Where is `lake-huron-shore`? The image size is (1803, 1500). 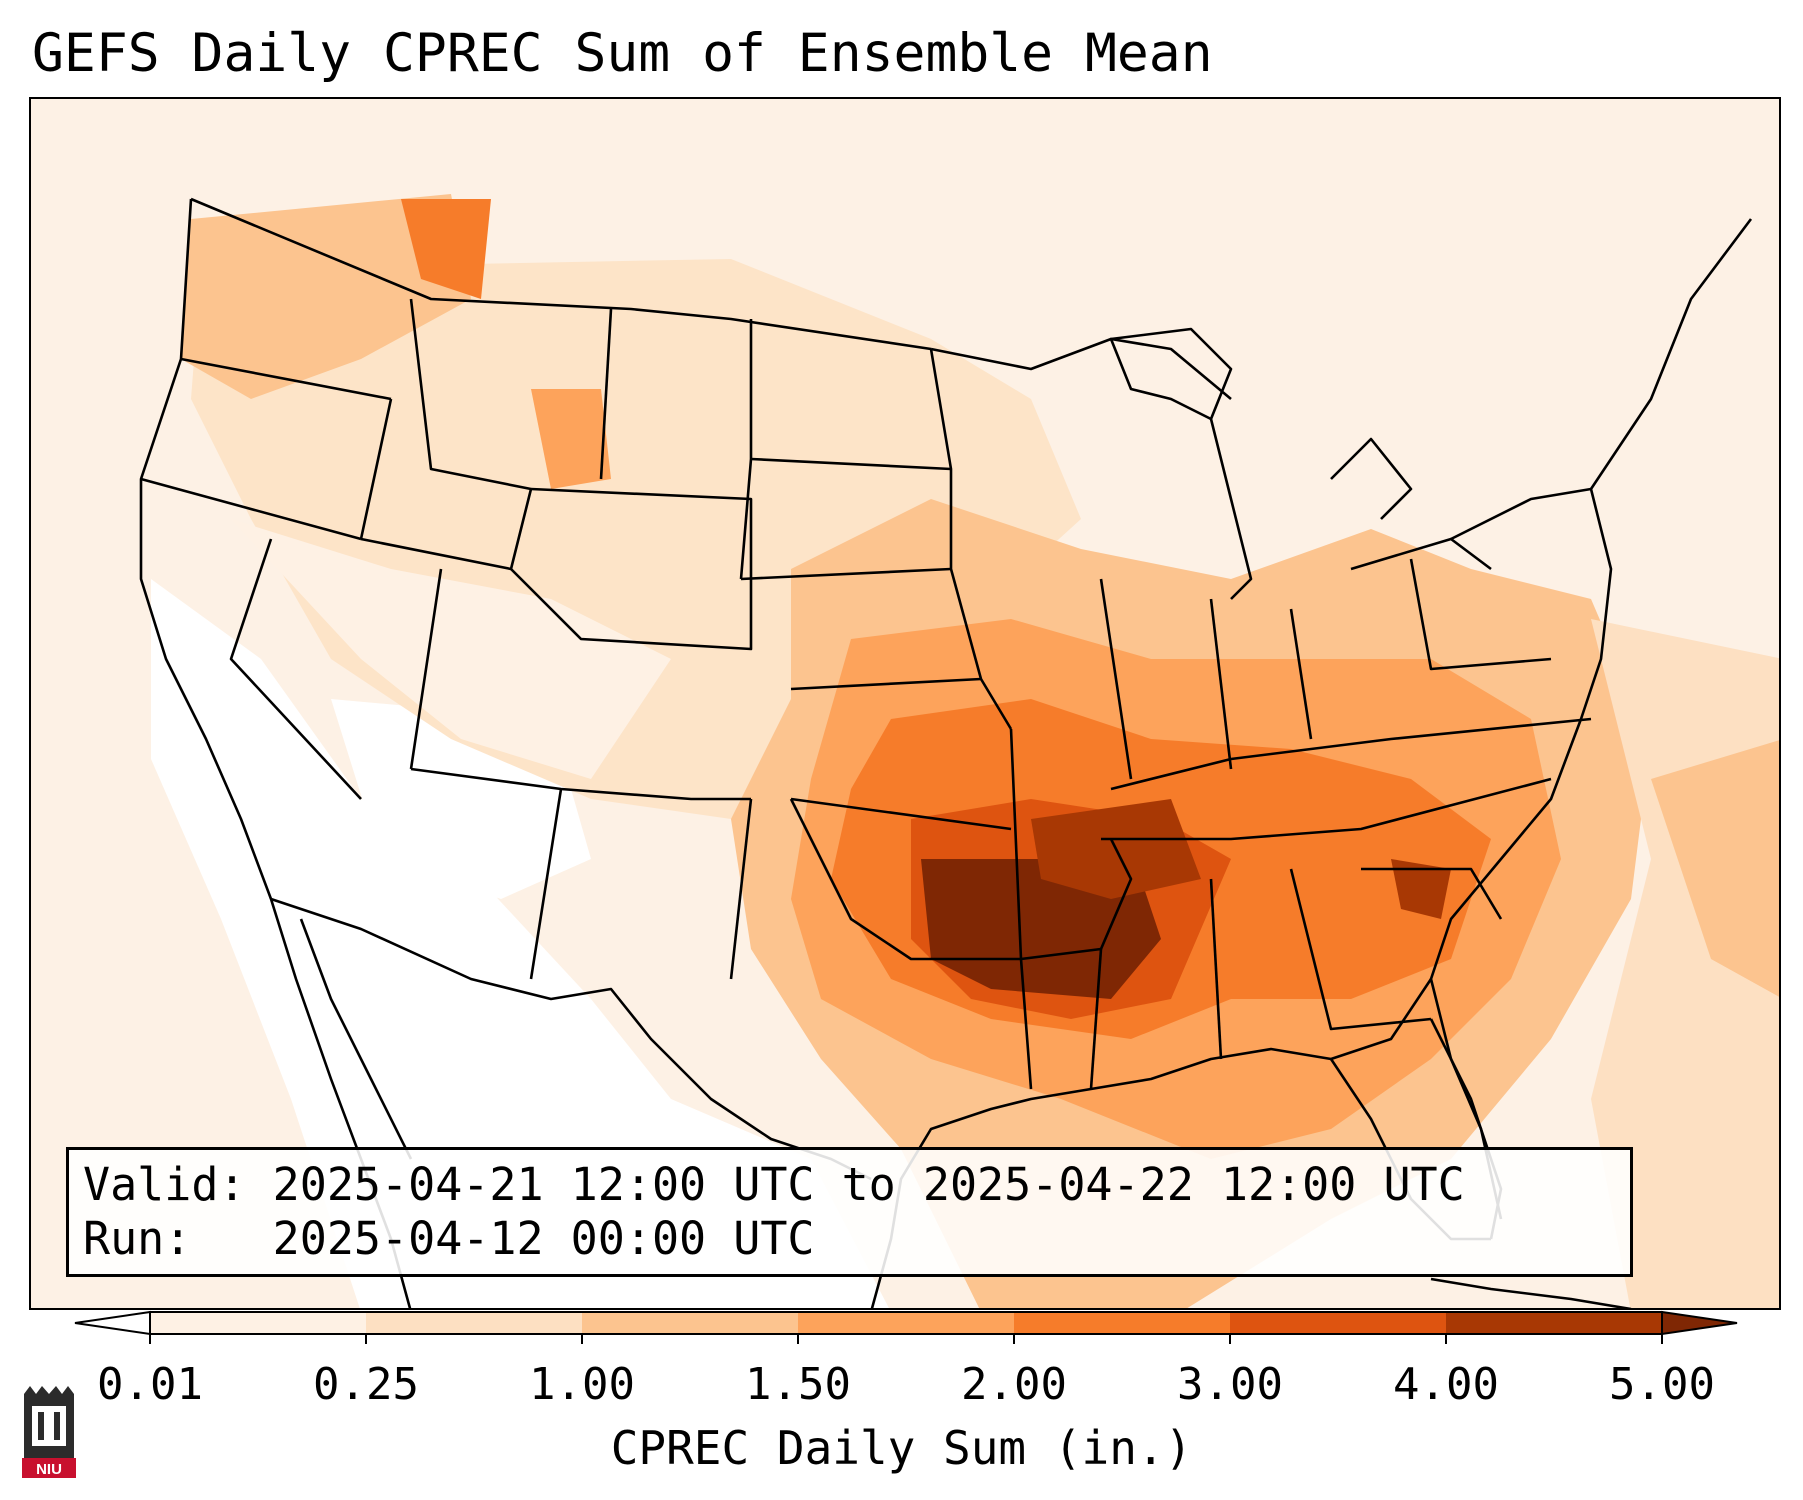
lake-huron-shore is located at coordinates (1371, 478).